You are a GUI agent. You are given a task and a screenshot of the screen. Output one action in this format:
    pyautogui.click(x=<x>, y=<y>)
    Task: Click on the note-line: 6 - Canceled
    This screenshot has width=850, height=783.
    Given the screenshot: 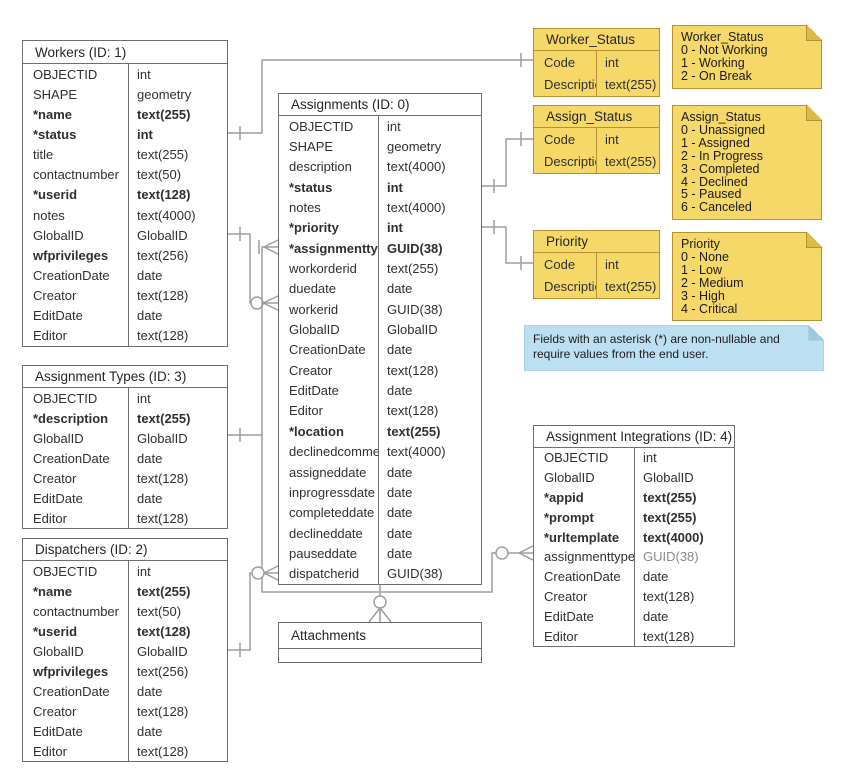 What is the action you would take?
    pyautogui.click(x=716, y=207)
    